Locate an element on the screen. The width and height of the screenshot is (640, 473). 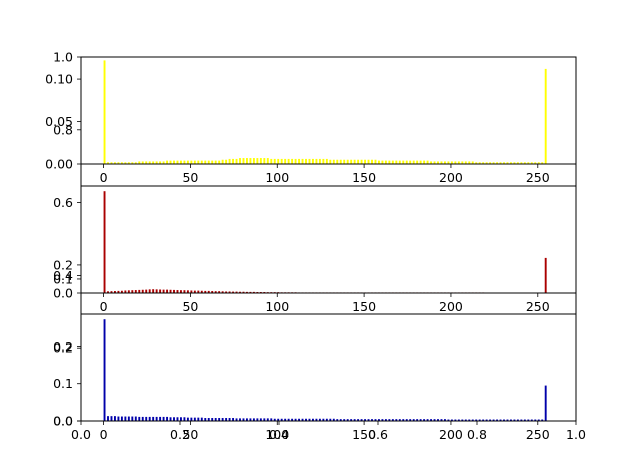
x-tick-label: 0.8 is located at coordinates (477, 434).